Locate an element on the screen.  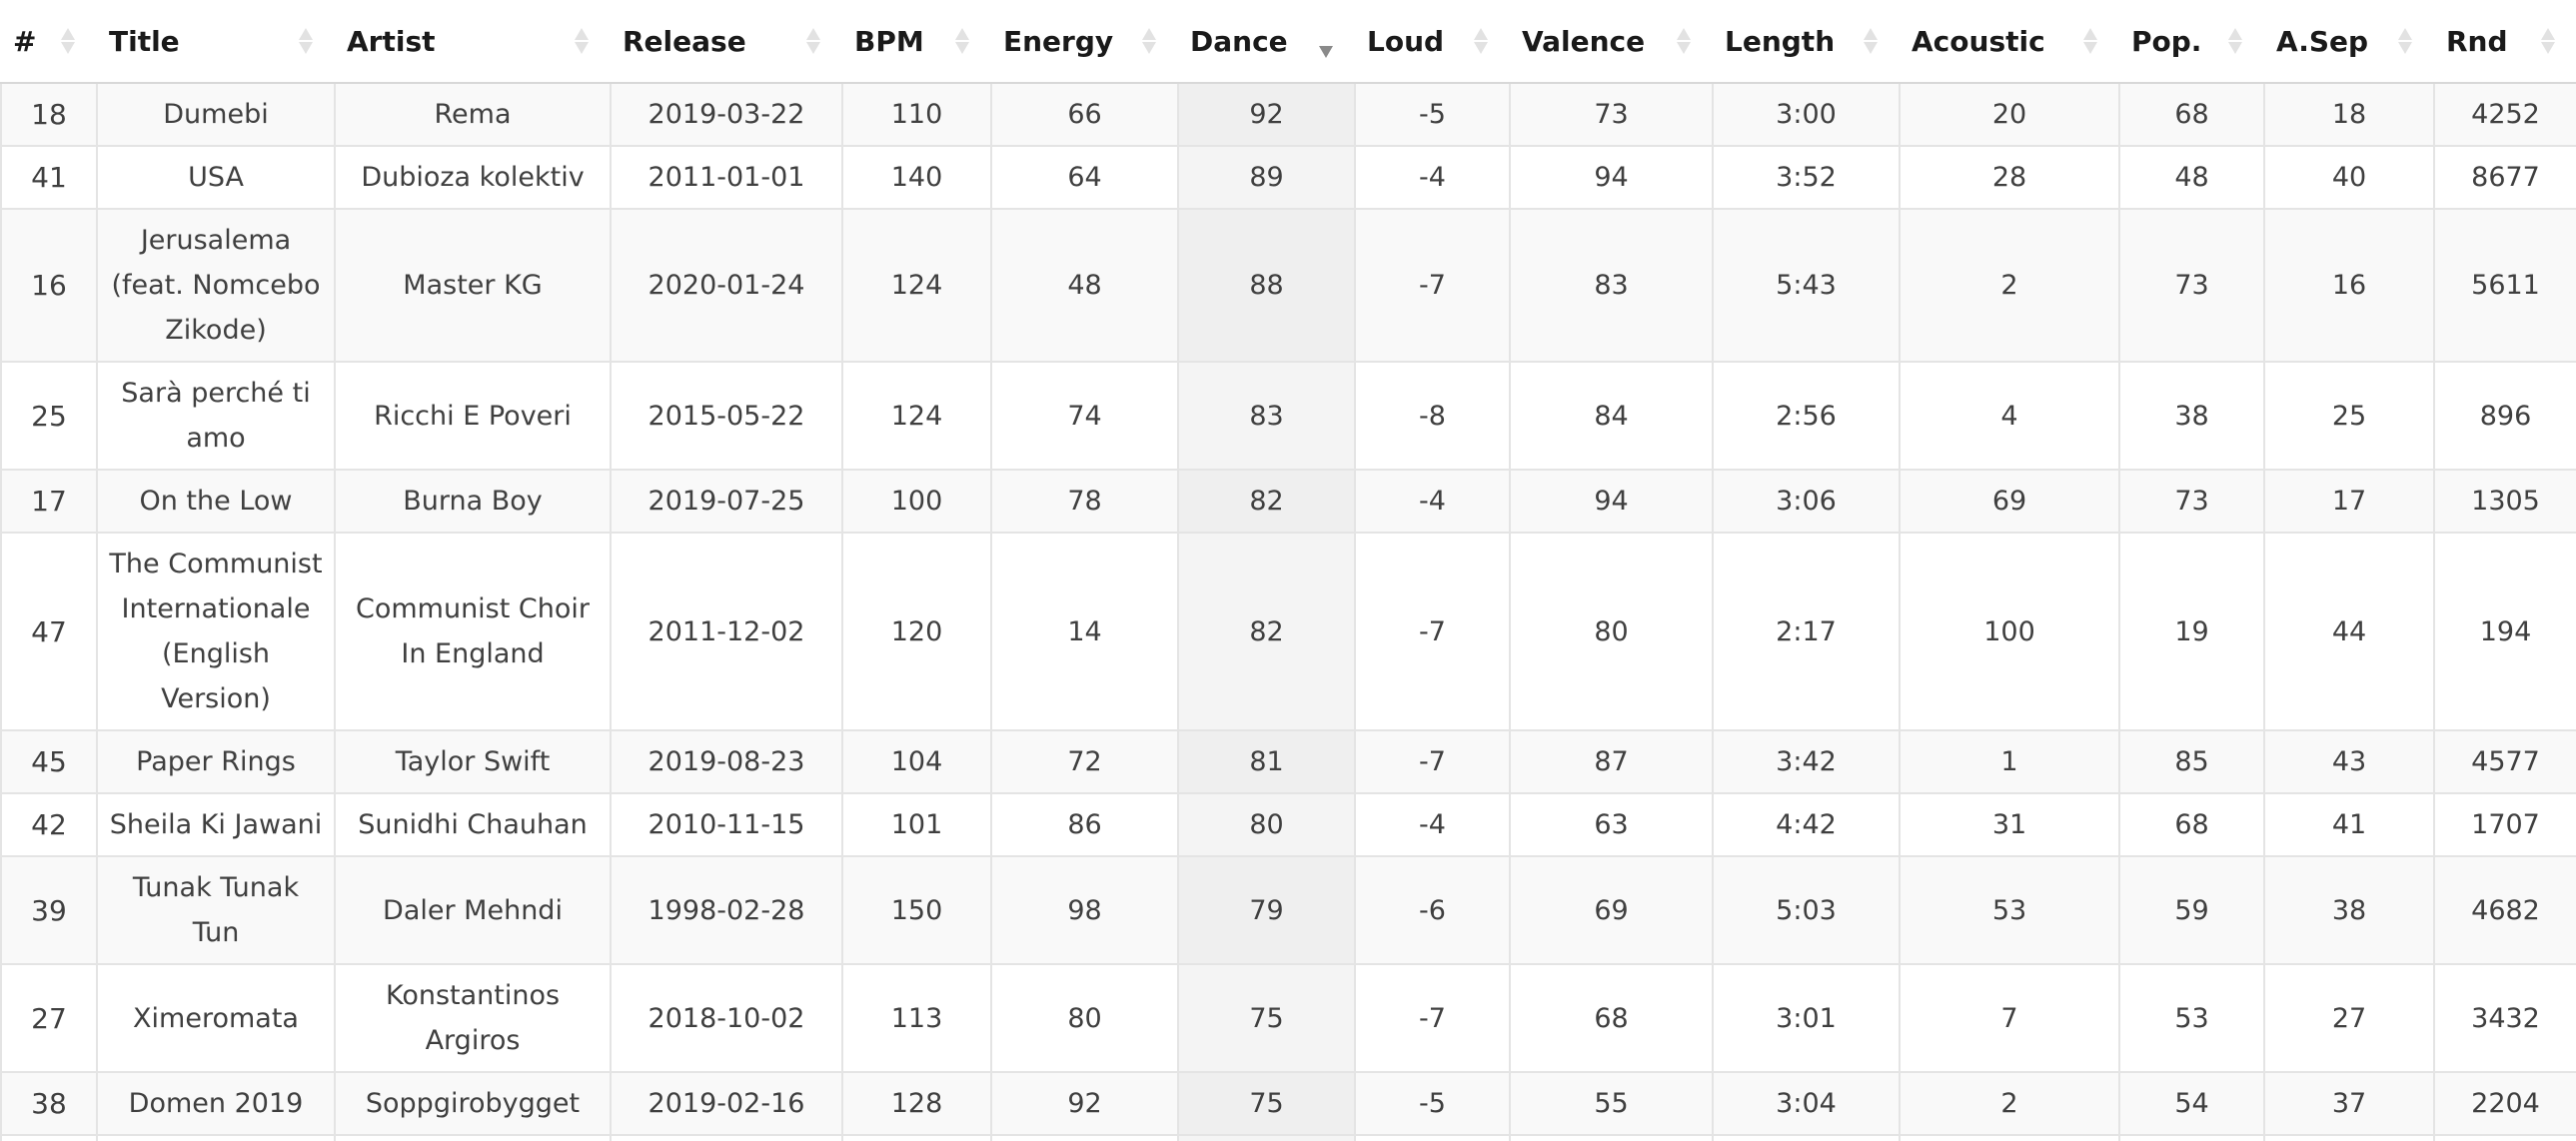
cell-bpm: 110 is located at coordinates (916, 114).